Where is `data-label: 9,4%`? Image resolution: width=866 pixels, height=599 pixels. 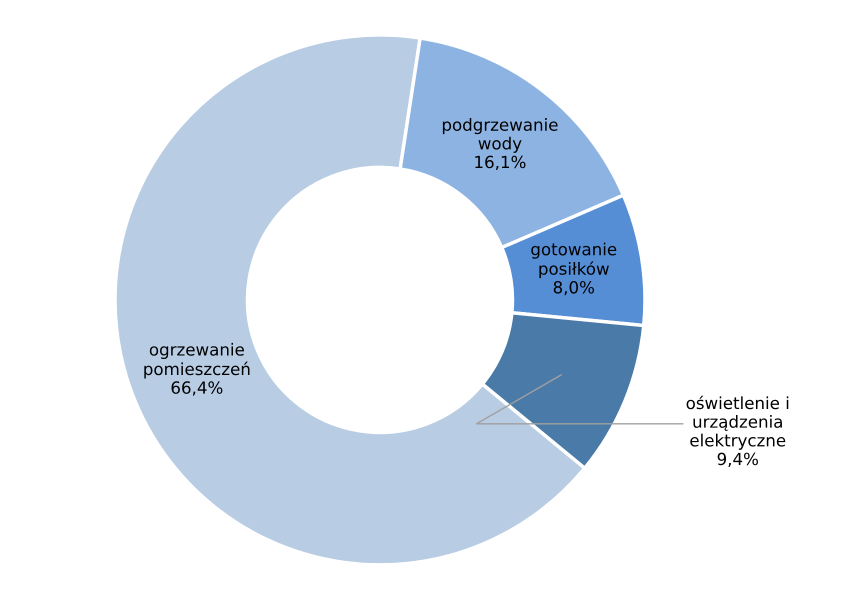 data-label: 9,4% is located at coordinates (738, 459).